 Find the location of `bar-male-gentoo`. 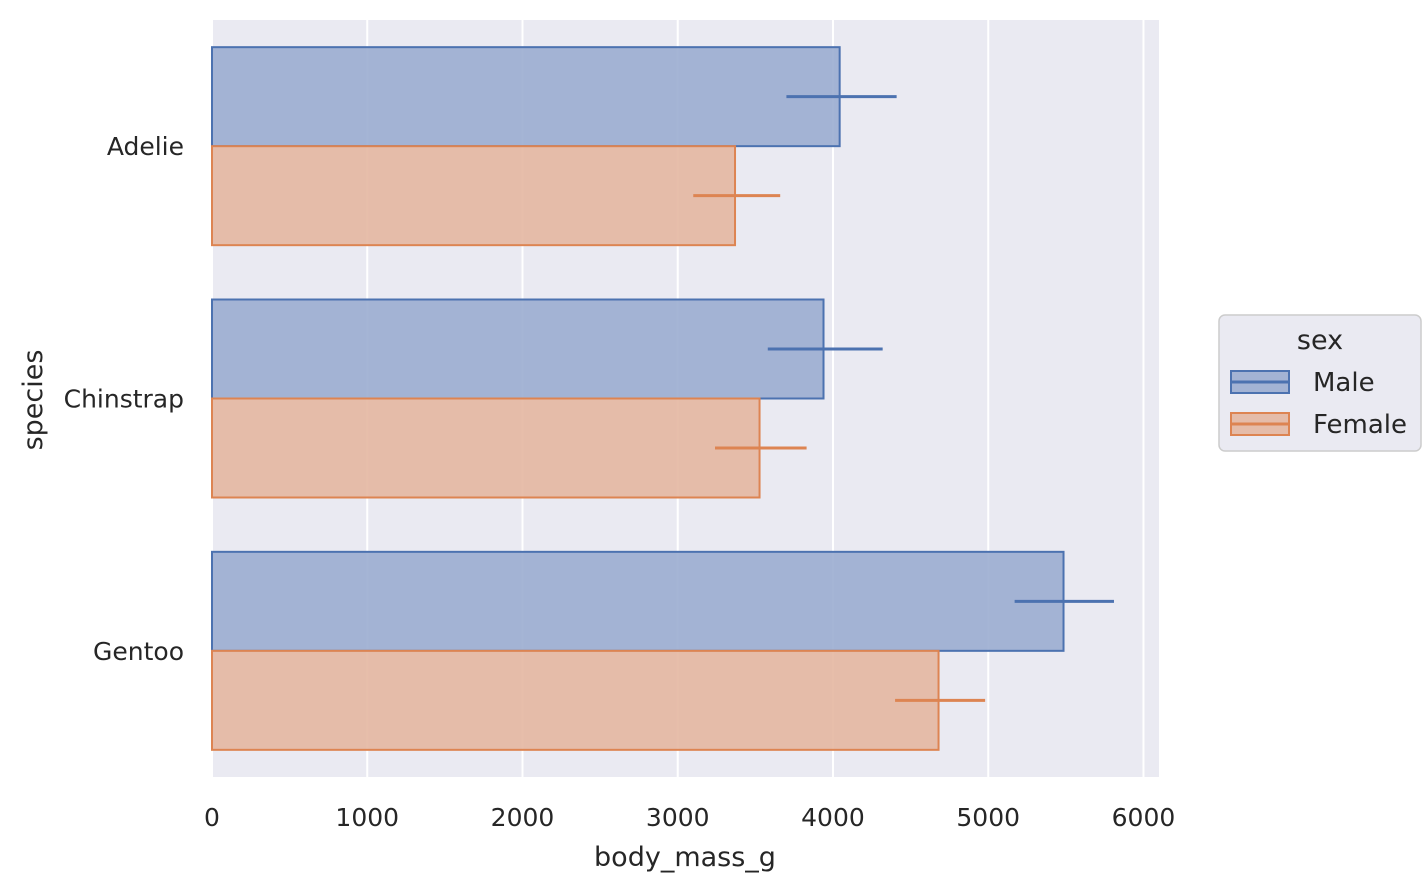

bar-male-gentoo is located at coordinates (638, 601).